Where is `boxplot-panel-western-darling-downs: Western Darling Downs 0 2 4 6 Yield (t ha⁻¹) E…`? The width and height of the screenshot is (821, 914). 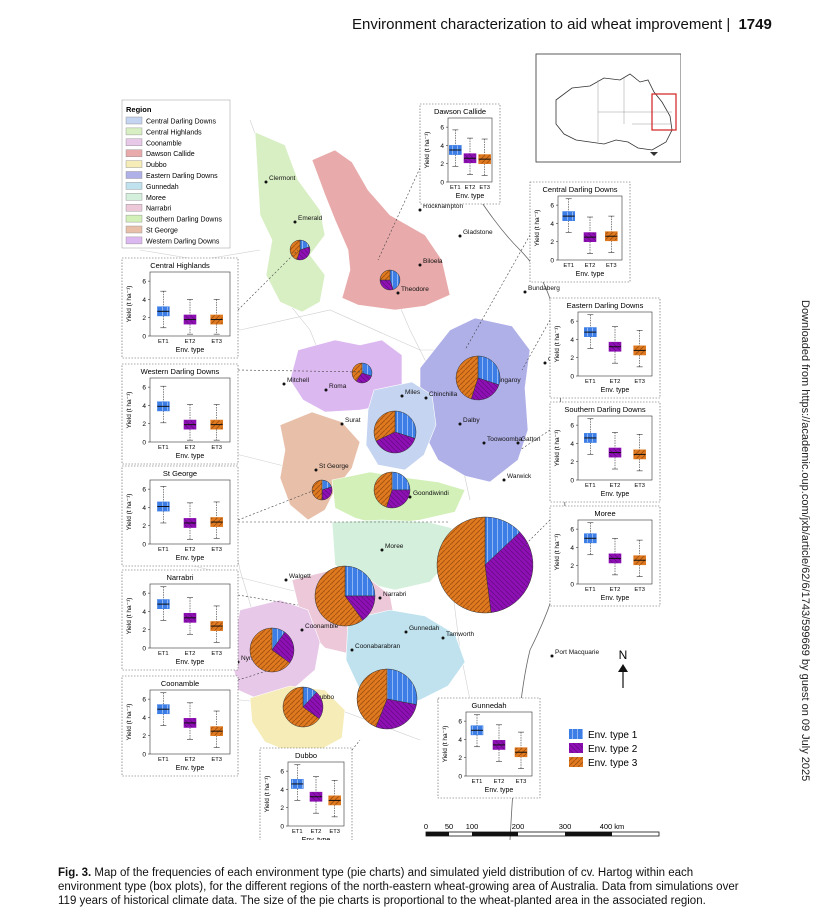 boxplot-panel-western-darling-downs: Western Darling Downs 0 2 4 6 Yield (t ha⁻¹) E… is located at coordinates (180, 414).